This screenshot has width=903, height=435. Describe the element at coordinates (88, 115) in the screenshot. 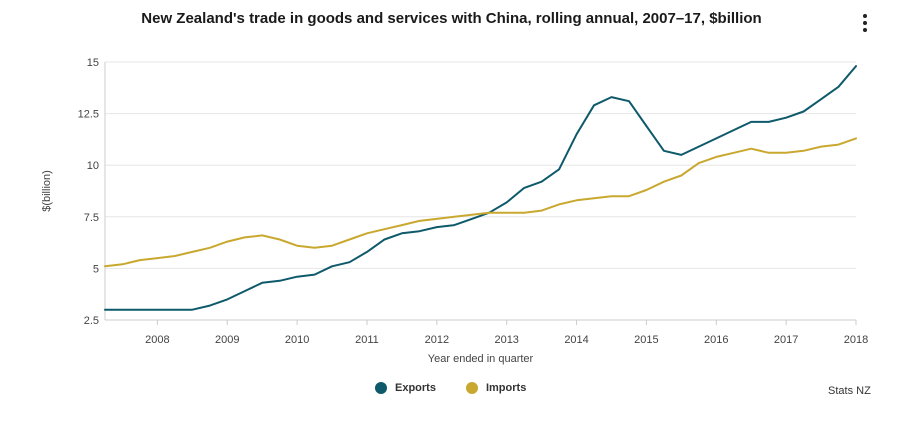

I see `y-tick-label: 12.5` at that location.